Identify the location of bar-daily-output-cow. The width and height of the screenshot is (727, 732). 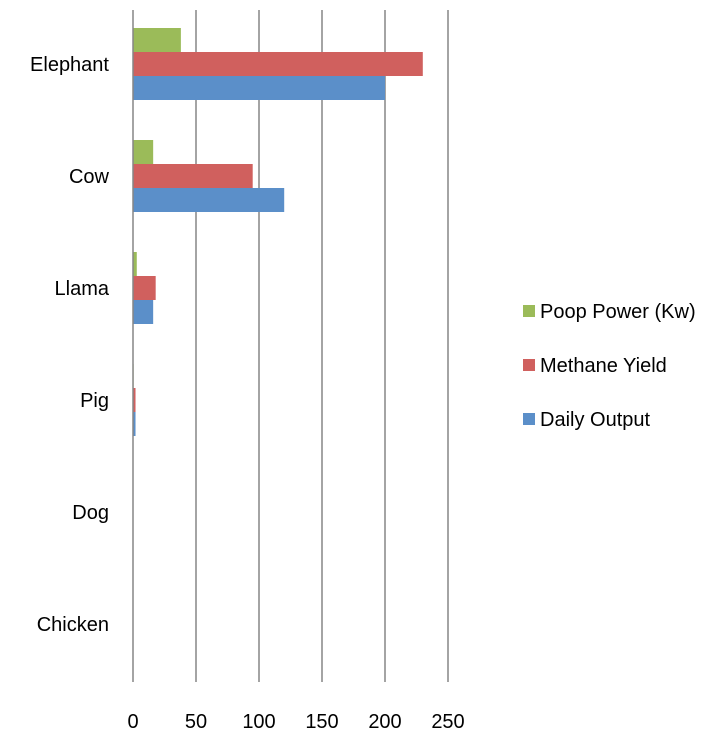
(209, 200).